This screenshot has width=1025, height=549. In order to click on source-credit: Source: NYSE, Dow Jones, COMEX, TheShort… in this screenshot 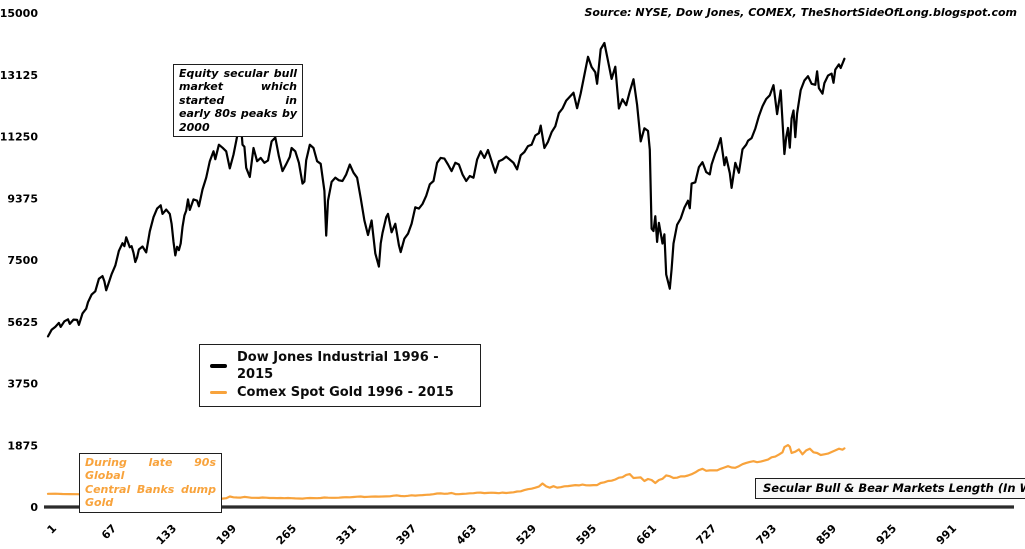, I will do `click(800, 12)`.